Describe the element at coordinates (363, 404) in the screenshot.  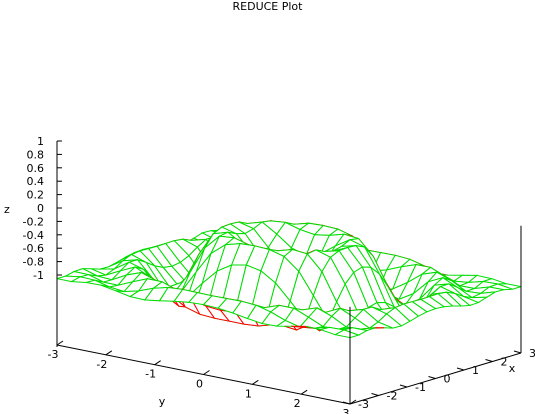
I see `x-tick-label: -3` at that location.